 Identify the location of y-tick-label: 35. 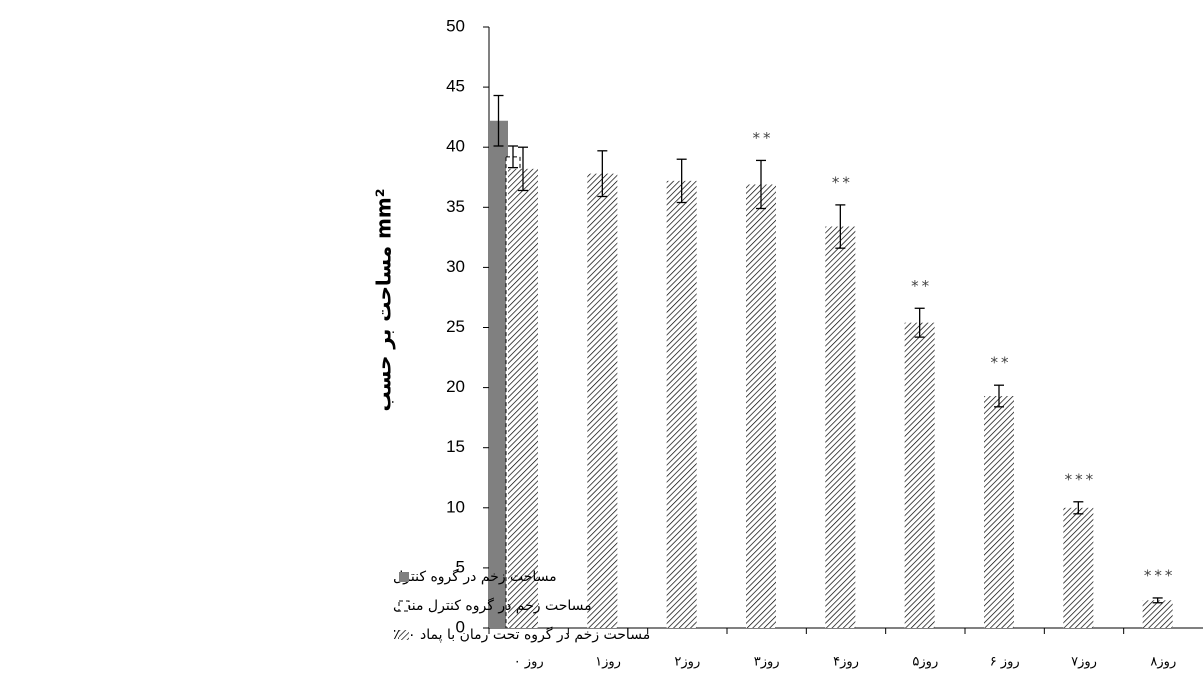
(455, 206).